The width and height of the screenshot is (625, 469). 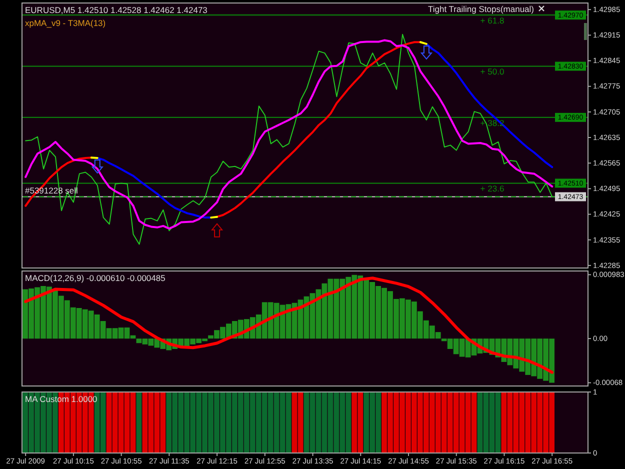 What do you see at coordinates (492, 71) in the screenshot?
I see `annotation: + 50.0` at bounding box center [492, 71].